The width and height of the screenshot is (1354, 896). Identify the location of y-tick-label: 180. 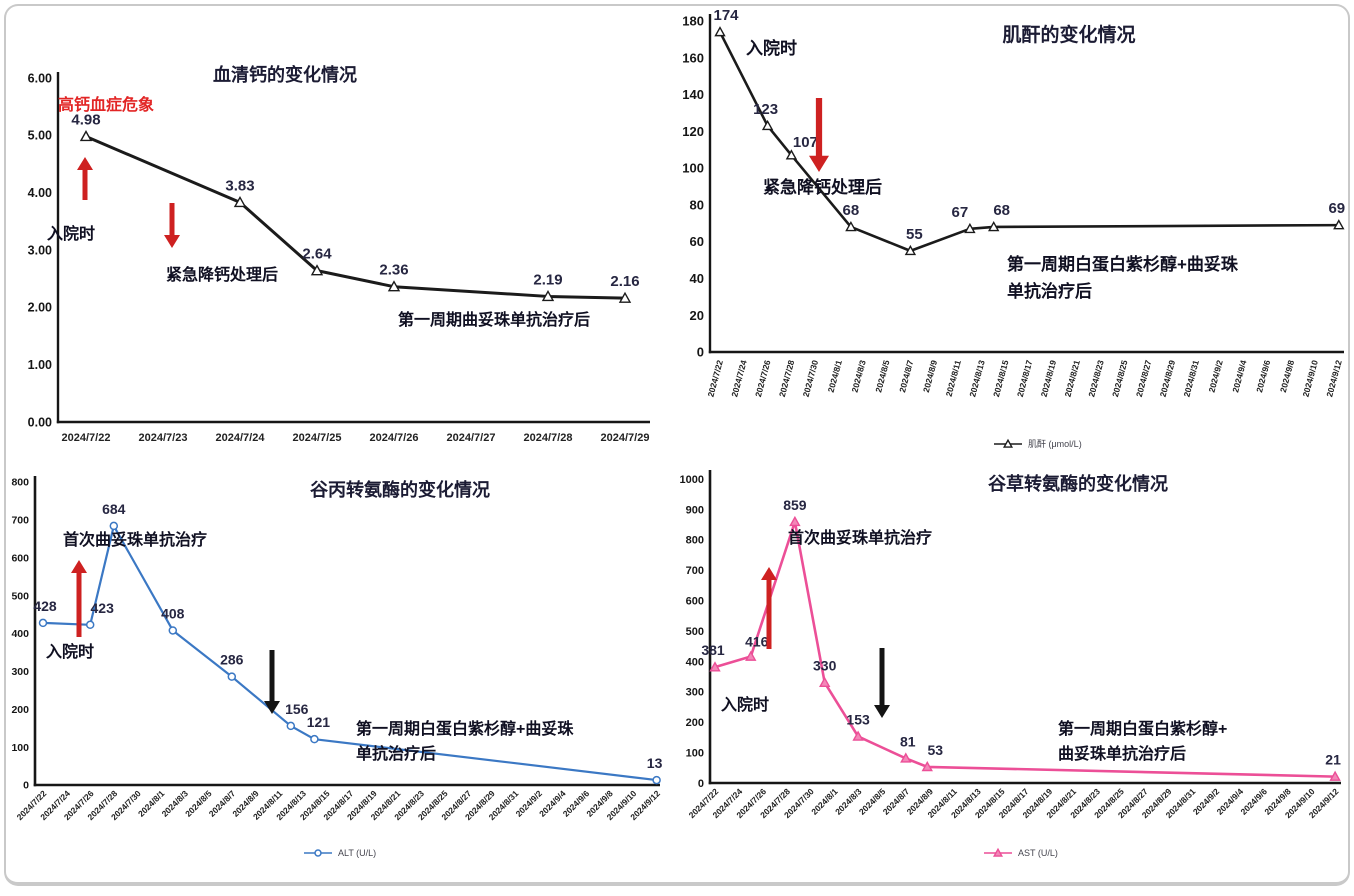
(693, 21).